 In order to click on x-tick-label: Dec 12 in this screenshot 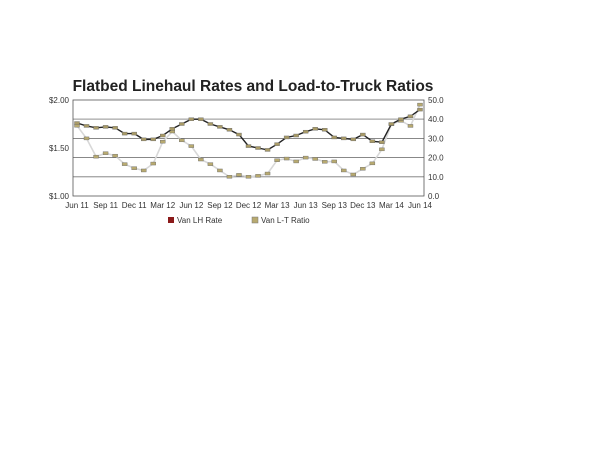, I will do `click(249, 205)`.